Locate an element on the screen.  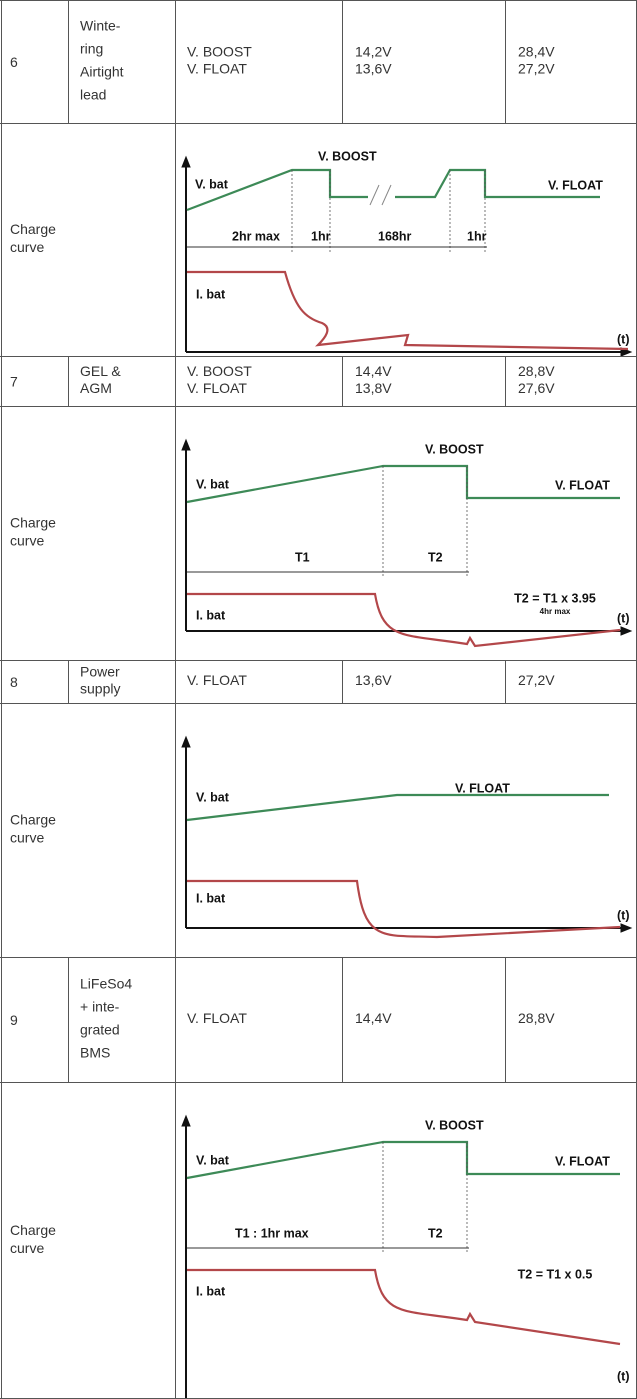
battery-type: LiFeSo4 is located at coordinates (106, 984).